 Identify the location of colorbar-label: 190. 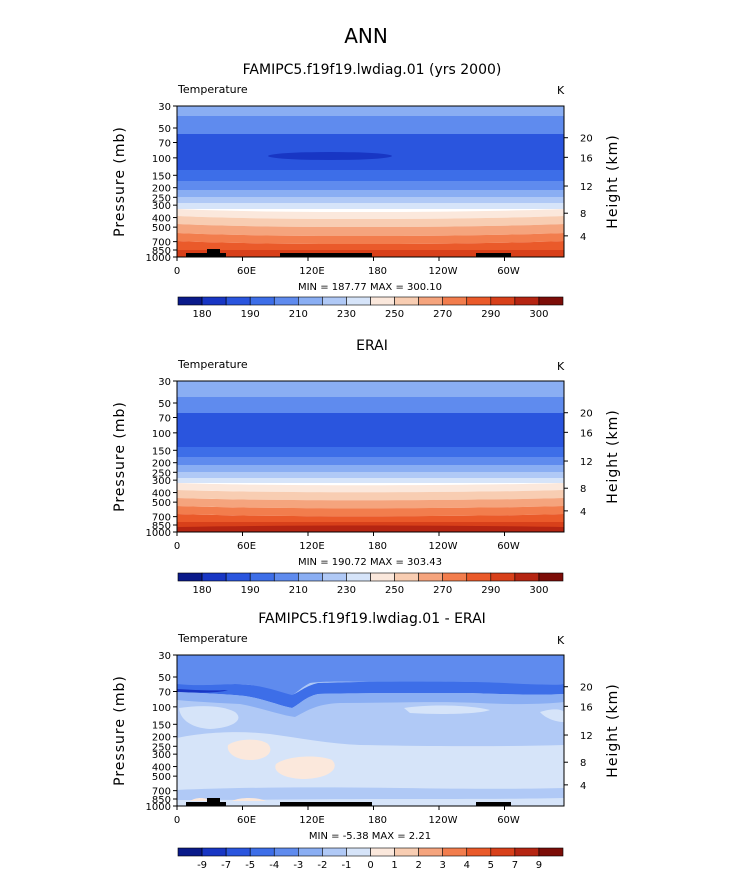
(250, 314).